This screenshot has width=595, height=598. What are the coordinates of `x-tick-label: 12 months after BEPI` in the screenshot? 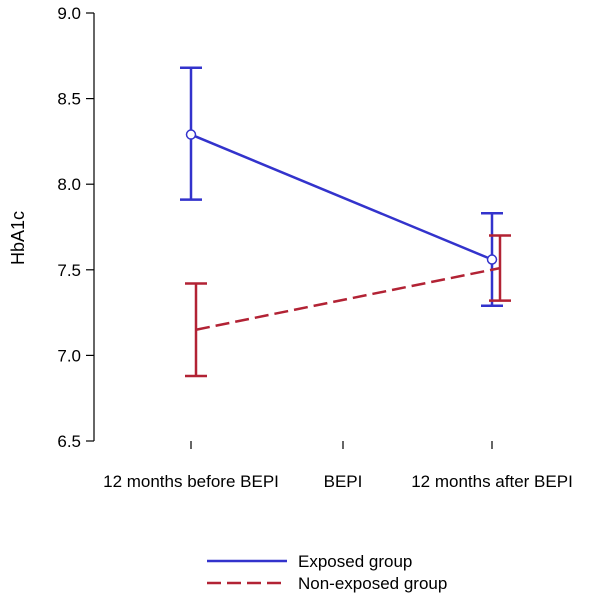 It's located at (492, 481).